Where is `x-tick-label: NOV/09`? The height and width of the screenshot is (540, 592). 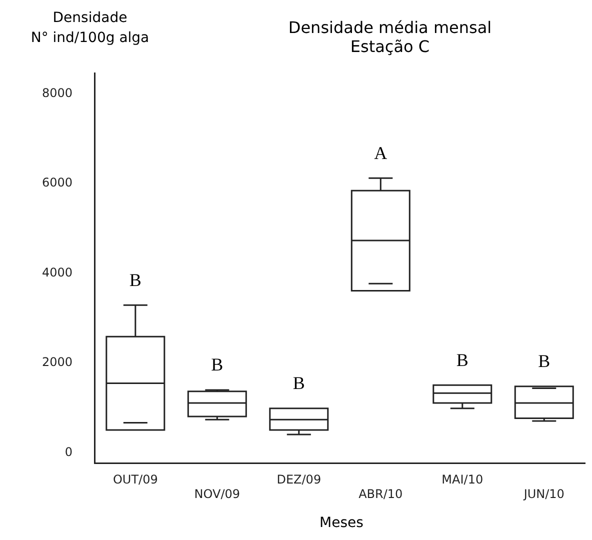 x-tick-label: NOV/09 is located at coordinates (217, 493).